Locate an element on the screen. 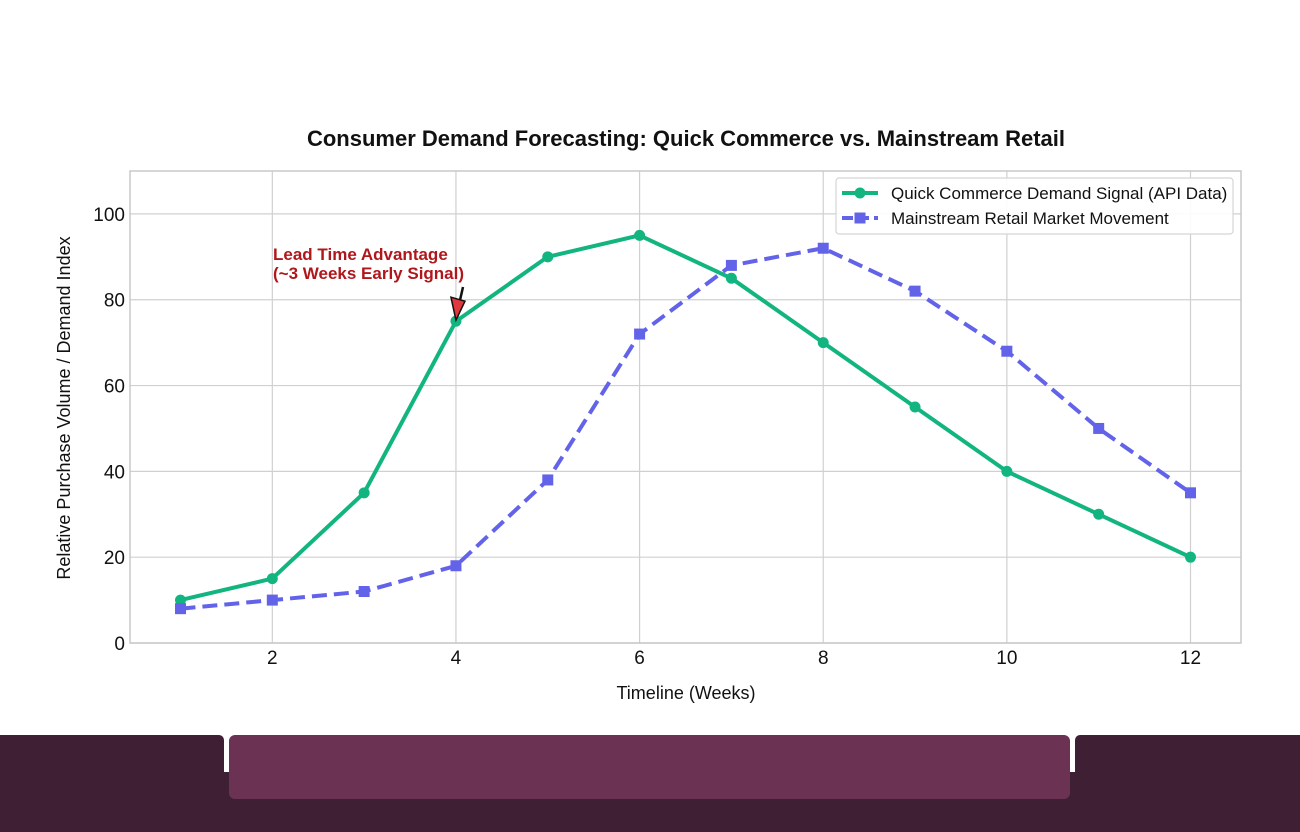 This screenshot has width=1300, height=832. legend-label: Mainstream Retail Market Movement is located at coordinates (1030, 218).